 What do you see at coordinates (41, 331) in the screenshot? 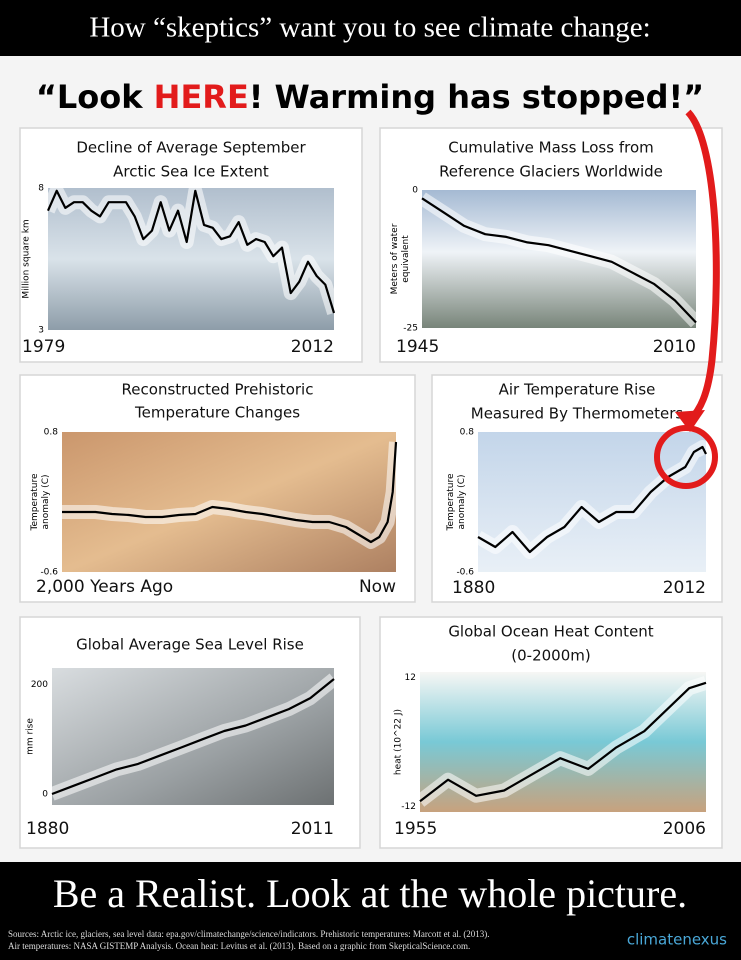
I see `y-tick-label: 3` at bounding box center [41, 331].